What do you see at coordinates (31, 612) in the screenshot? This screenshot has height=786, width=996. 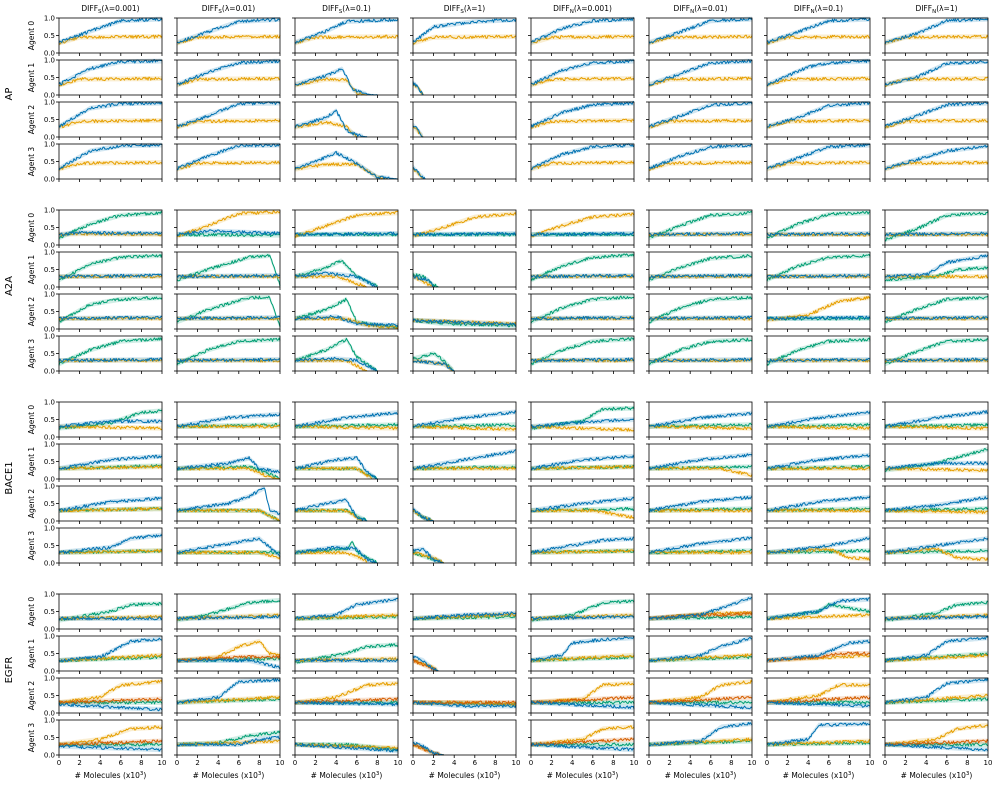 I see `agent-label: Agent 0` at bounding box center [31, 612].